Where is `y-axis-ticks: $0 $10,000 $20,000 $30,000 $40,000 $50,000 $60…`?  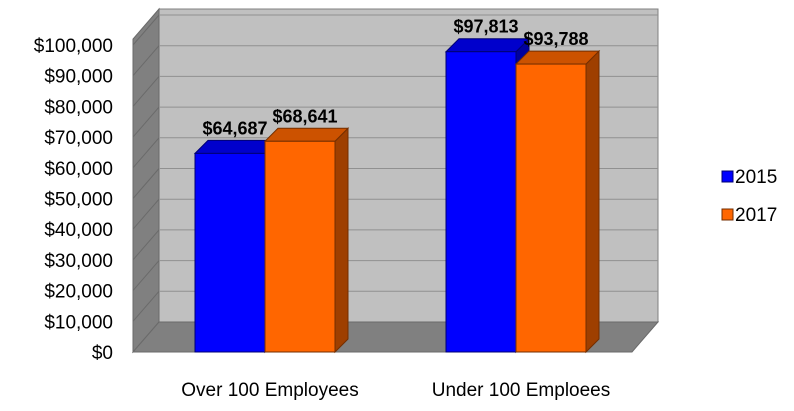
y-axis-ticks: $0 $10,000 $20,000 $30,000 $40,000 $50,000 $60… is located at coordinates (73, 200).